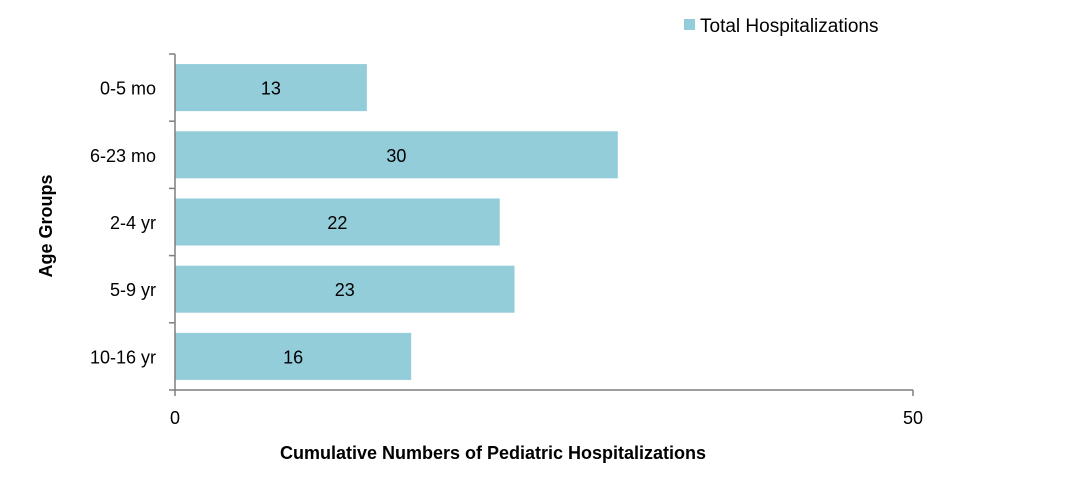  What do you see at coordinates (133, 223) in the screenshot?
I see `y-tick-label-2-4-yr: 2-4 yr` at bounding box center [133, 223].